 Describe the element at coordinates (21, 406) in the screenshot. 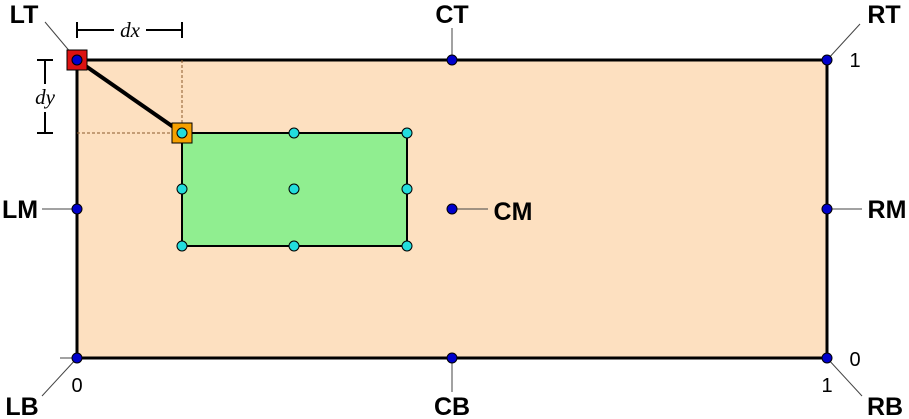

I see `label-lb: LB` at that location.